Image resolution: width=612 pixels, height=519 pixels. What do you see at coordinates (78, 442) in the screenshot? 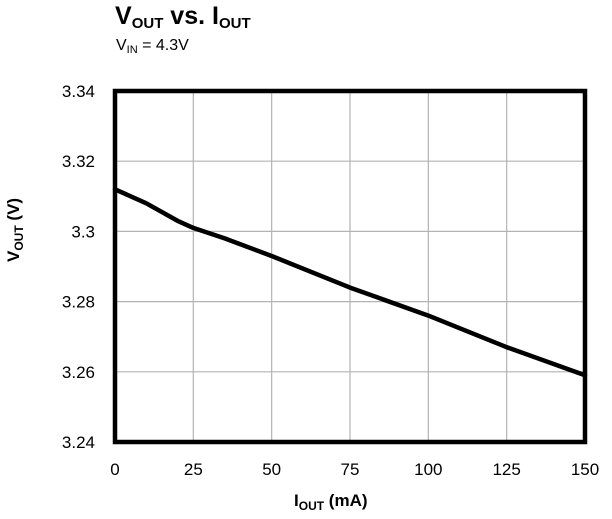
I see `y-tick-label: 3.24` at bounding box center [78, 442].